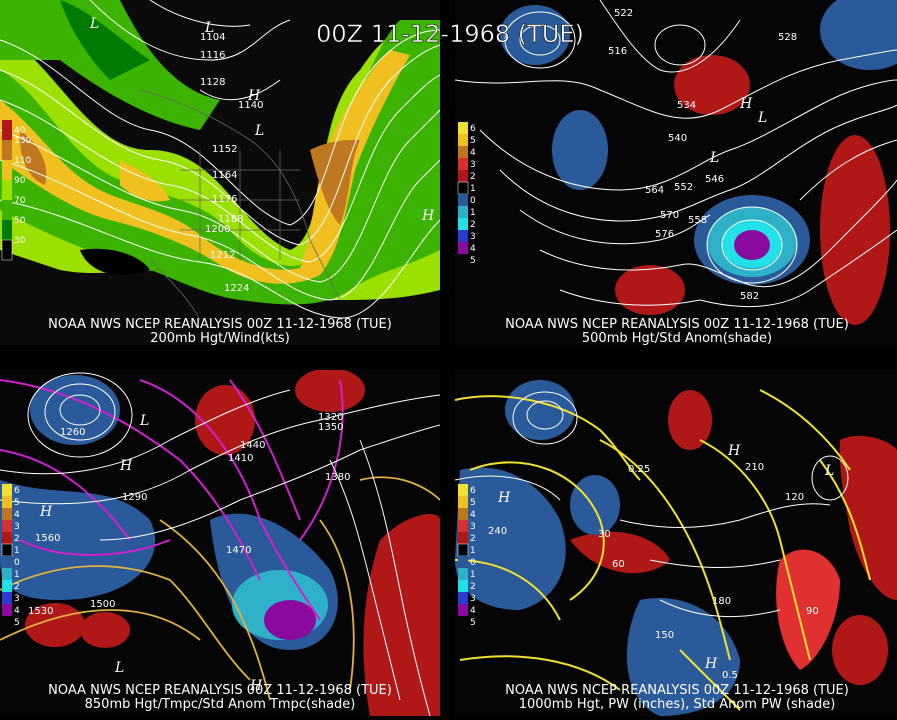  I want to click on height-label: 546, so click(714, 179).